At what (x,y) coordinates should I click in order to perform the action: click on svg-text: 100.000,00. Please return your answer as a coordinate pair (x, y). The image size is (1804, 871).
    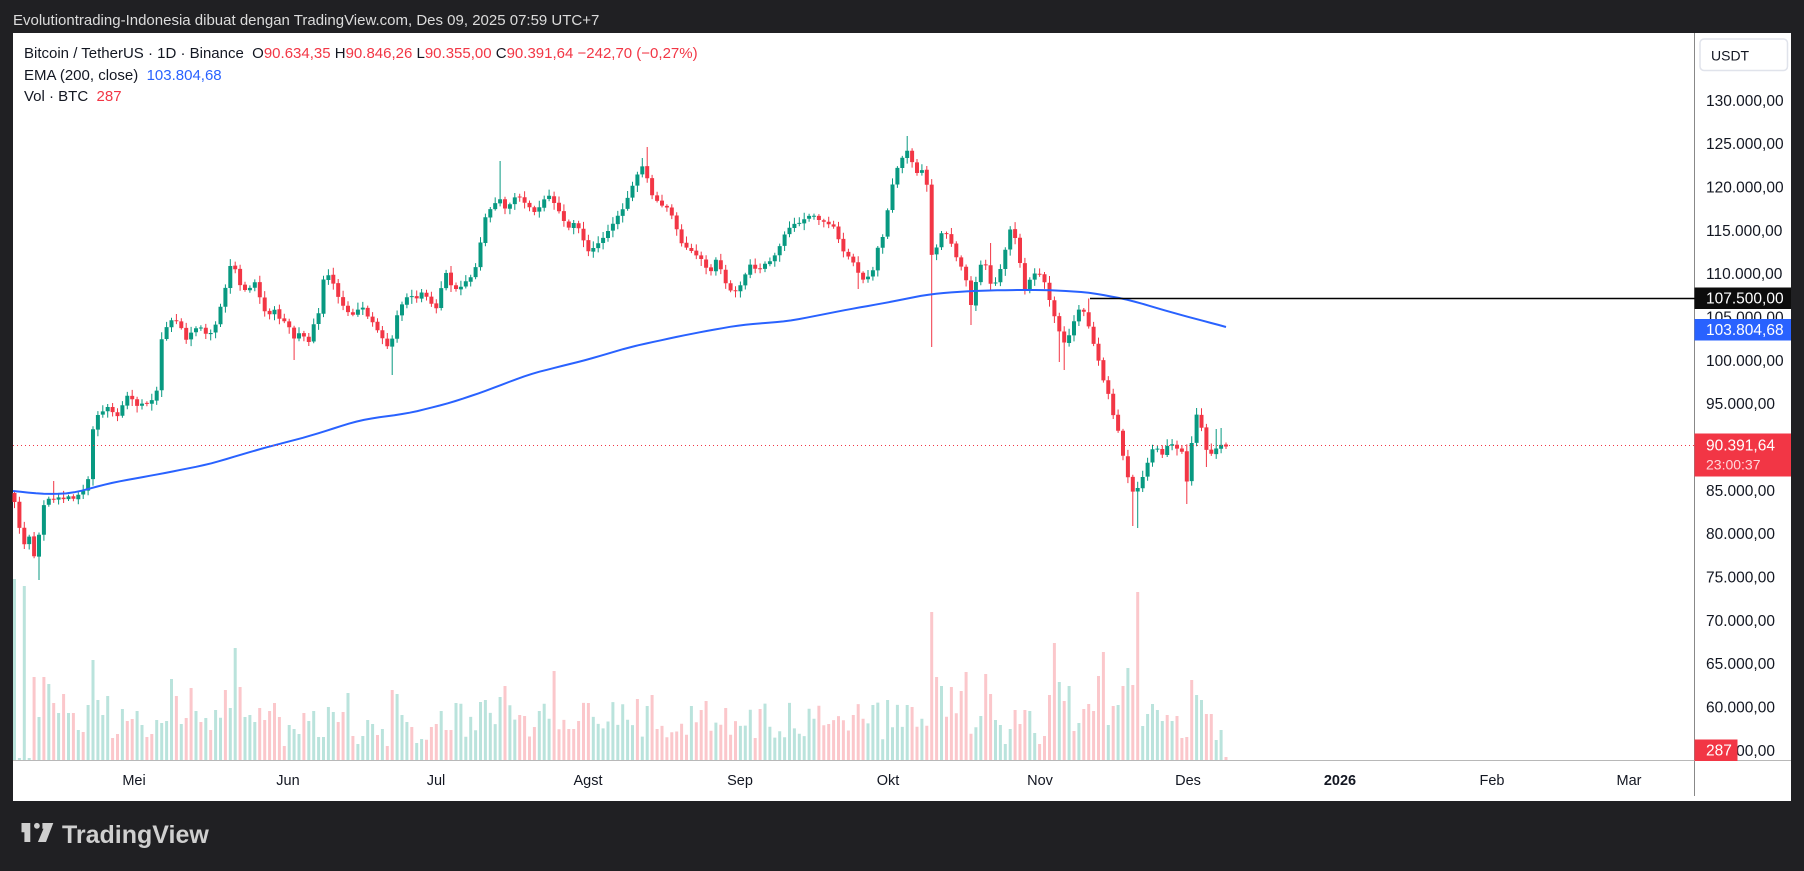
    Looking at the image, I should click on (1745, 361).